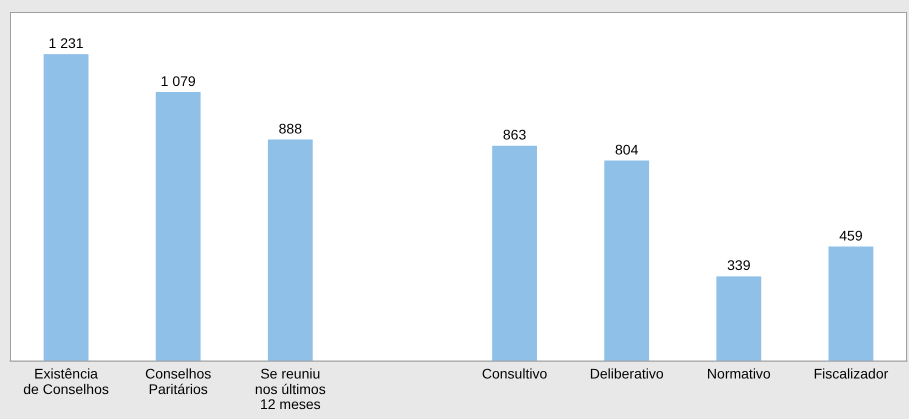 The height and width of the screenshot is (419, 909). What do you see at coordinates (66, 42) in the screenshot?
I see `data-label: 1 231` at bounding box center [66, 42].